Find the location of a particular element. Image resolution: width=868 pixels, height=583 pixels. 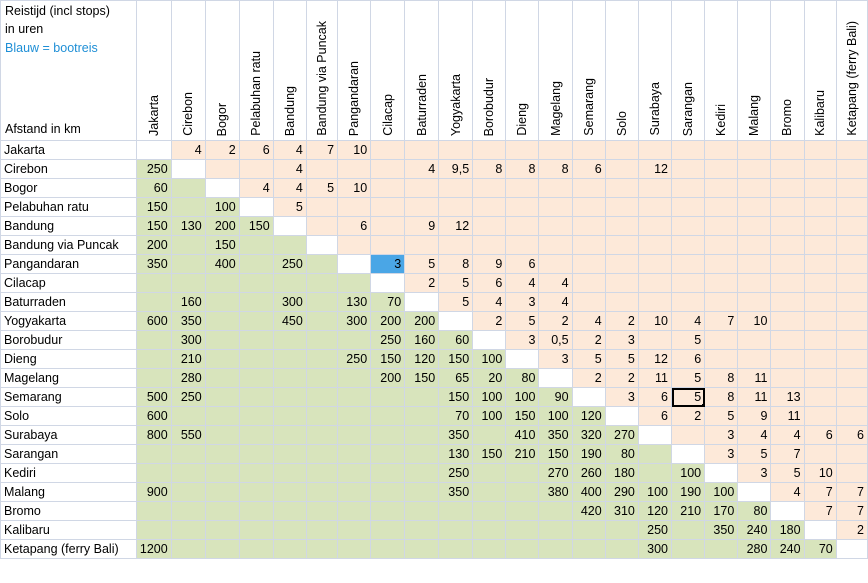

column-header: Bromo is located at coordinates (787, 70).